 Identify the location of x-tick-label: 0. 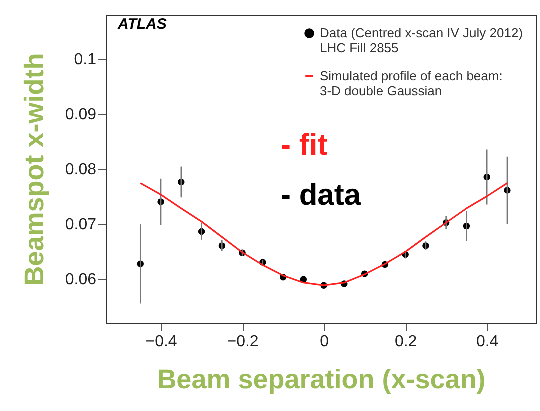
(325, 342).